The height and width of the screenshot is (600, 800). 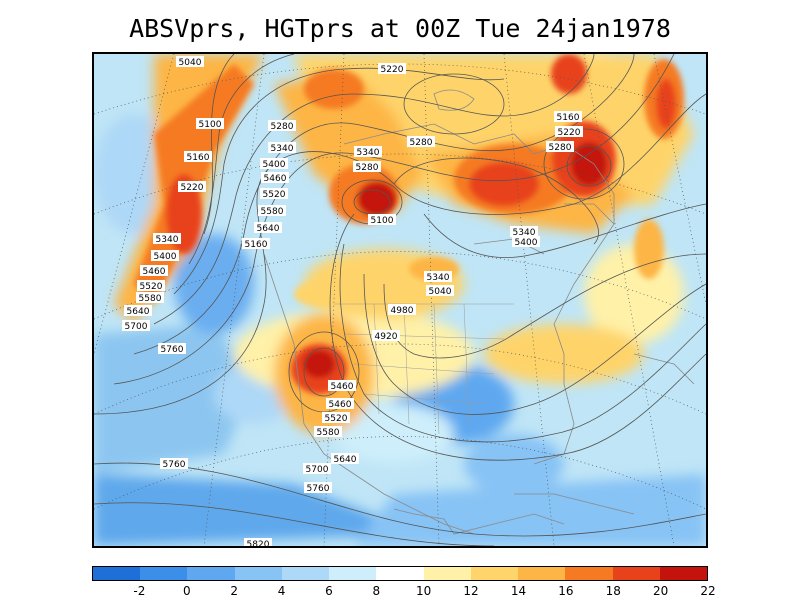 What do you see at coordinates (234, 591) in the screenshot?
I see `colorbar-tick-label: 2` at bounding box center [234, 591].